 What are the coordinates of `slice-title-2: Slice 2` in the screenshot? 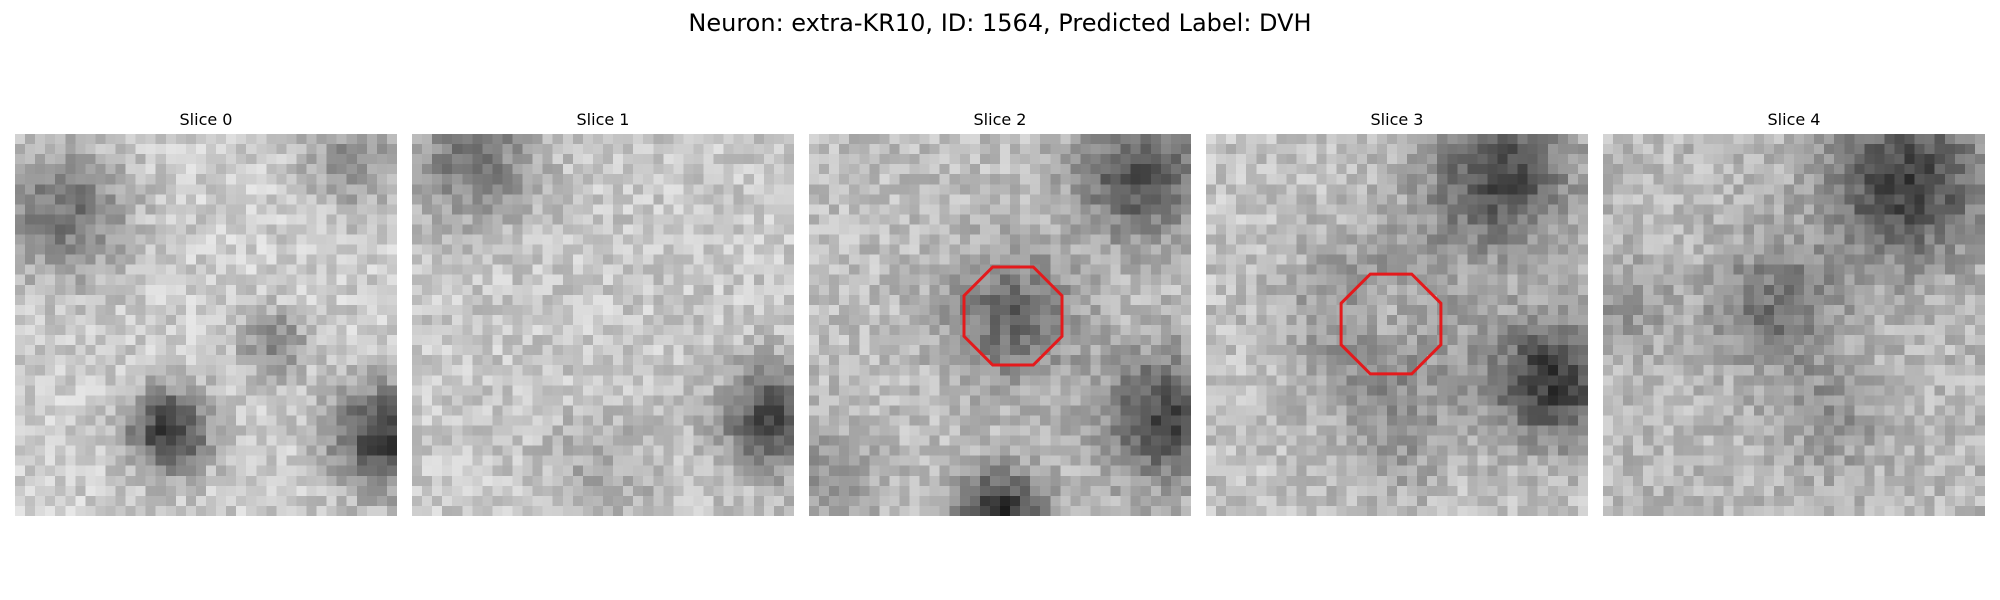 It's located at (1000, 119).